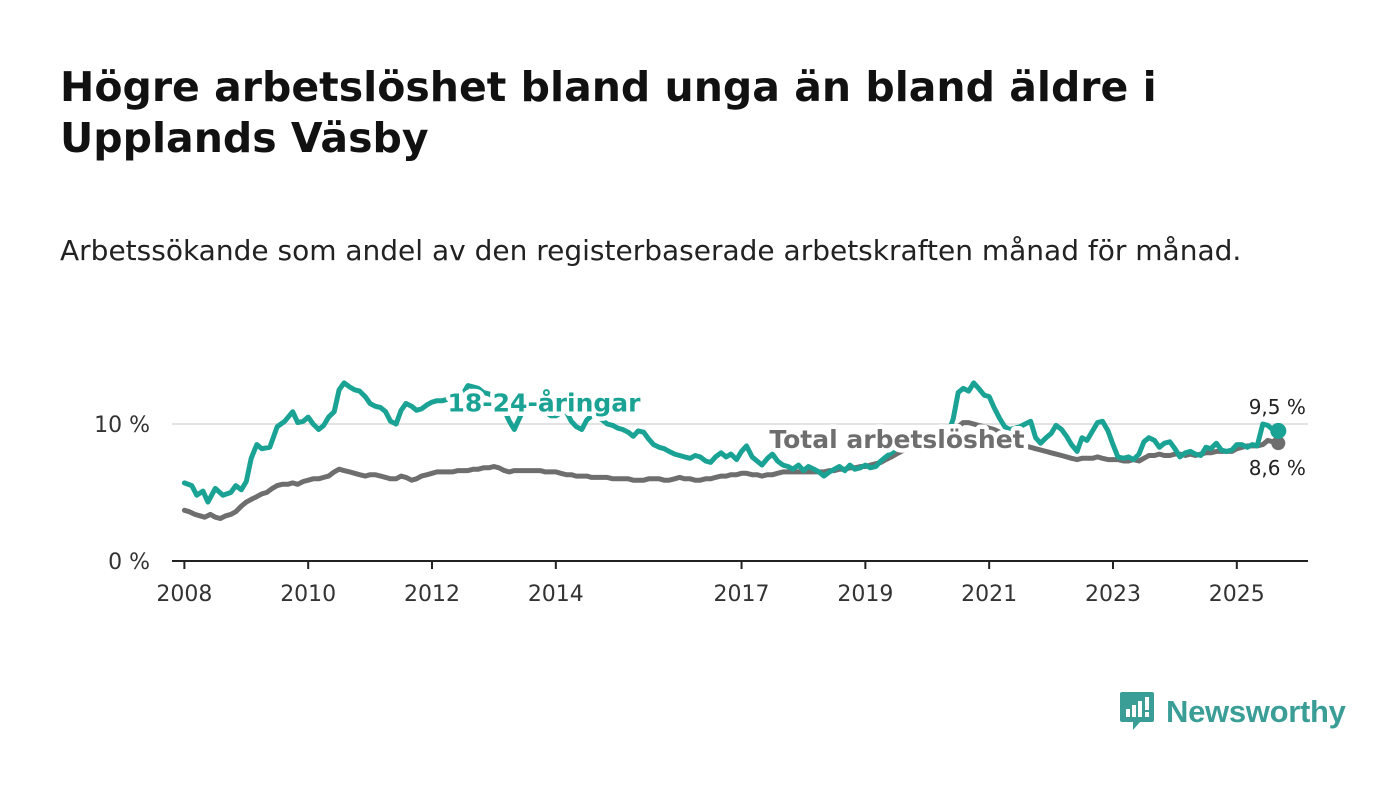 The image size is (1400, 794). What do you see at coordinates (742, 594) in the screenshot?
I see `x-tick-label: 2017` at bounding box center [742, 594].